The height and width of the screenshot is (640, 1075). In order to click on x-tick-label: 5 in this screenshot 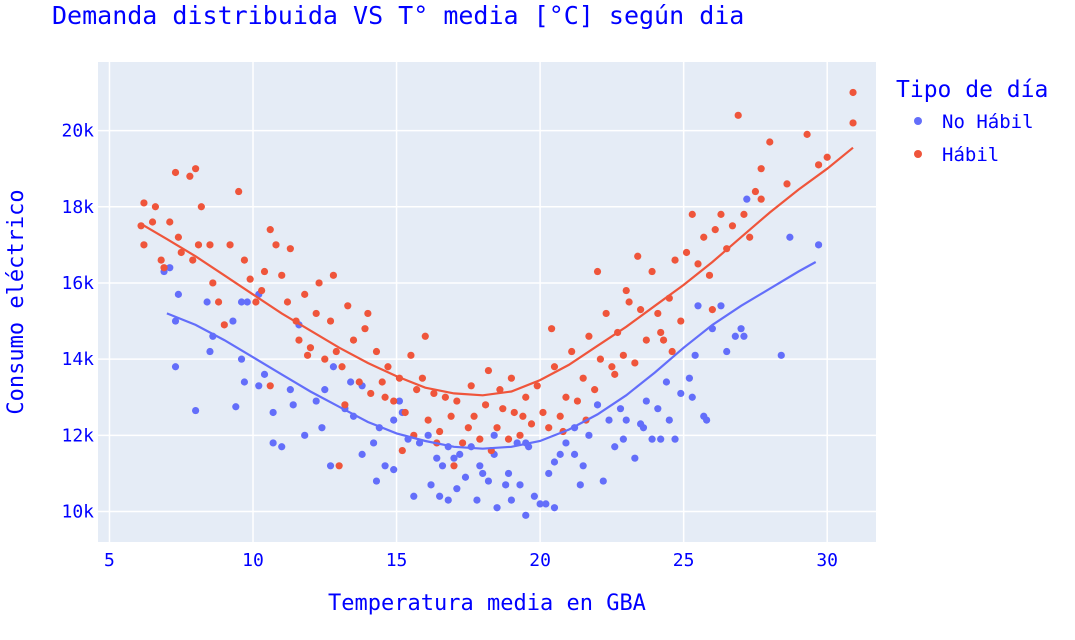, I will do `click(109, 560)`.